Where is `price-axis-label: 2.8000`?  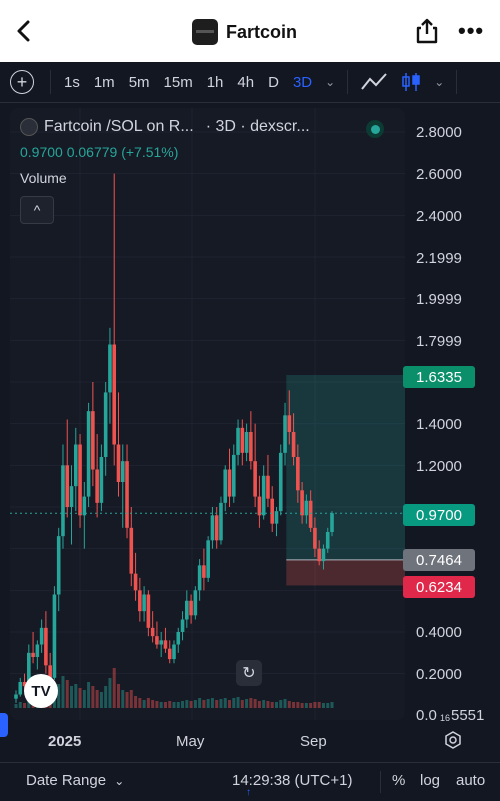 price-axis-label: 2.8000 is located at coordinates (439, 132).